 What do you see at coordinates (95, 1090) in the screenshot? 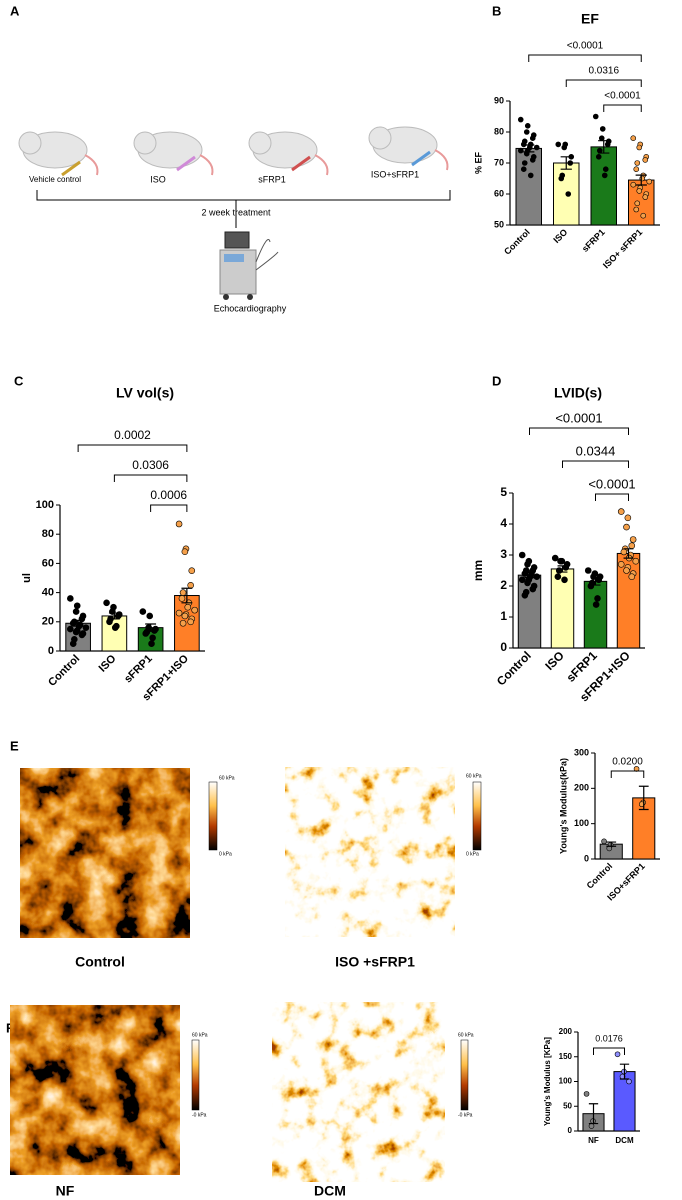
I see `afm-map` at bounding box center [95, 1090].